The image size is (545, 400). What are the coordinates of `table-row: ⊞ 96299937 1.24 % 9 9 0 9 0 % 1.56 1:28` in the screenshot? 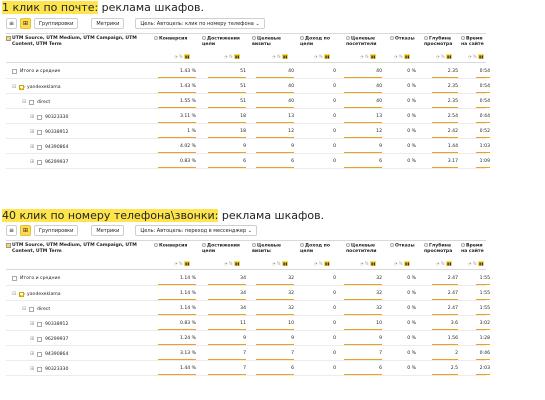 It's located at (248, 339).